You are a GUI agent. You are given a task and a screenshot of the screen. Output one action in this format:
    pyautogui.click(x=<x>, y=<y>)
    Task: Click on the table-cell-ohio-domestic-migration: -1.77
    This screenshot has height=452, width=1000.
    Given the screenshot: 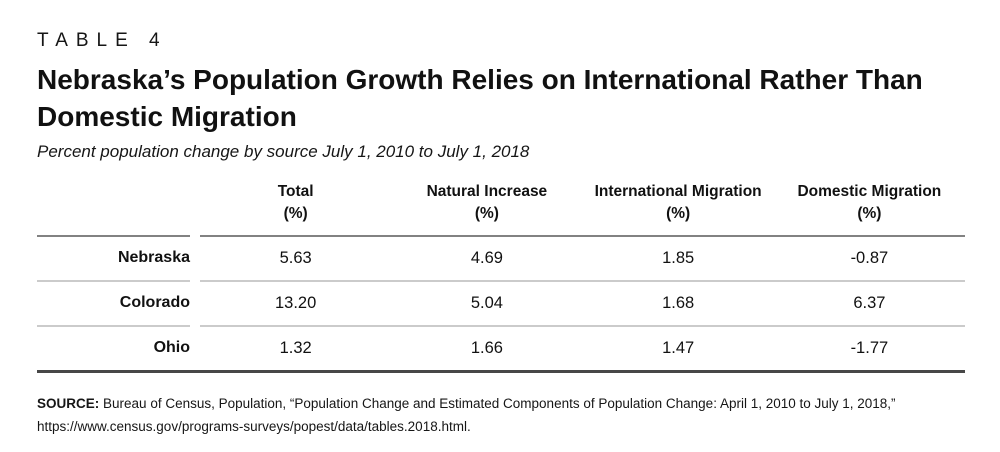 What is the action you would take?
    pyautogui.click(x=869, y=347)
    